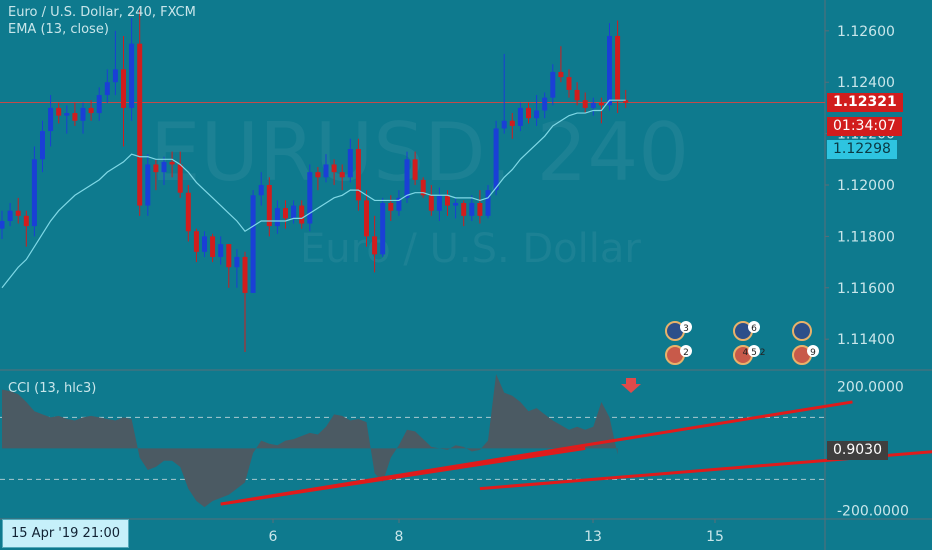 The height and width of the screenshot is (550, 932). What do you see at coordinates (593, 537) in the screenshot?
I see `time-tick-label: 13` at bounding box center [593, 537].